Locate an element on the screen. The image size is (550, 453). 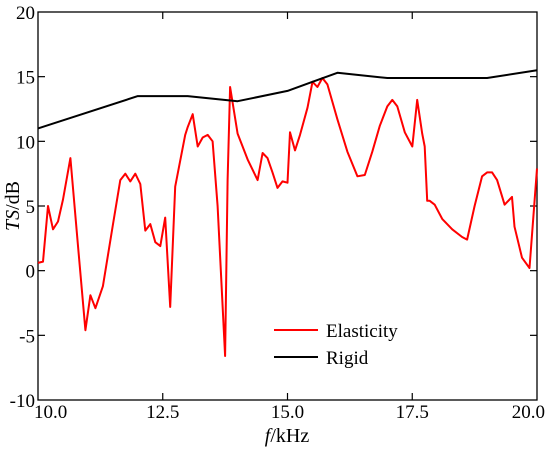
x-tick-label: 10.0 is located at coordinates (50, 412).